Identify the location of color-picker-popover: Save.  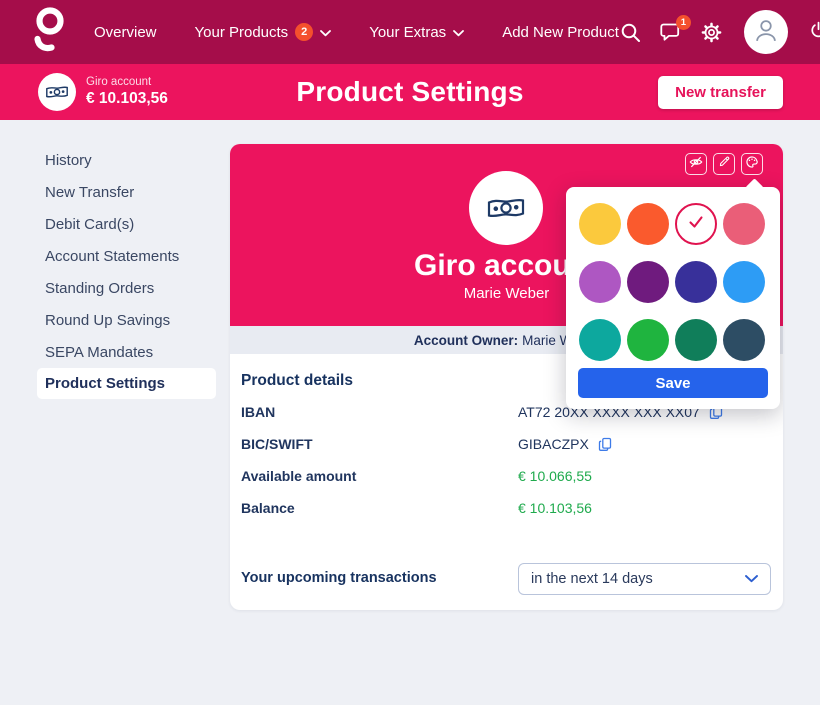
(673, 293).